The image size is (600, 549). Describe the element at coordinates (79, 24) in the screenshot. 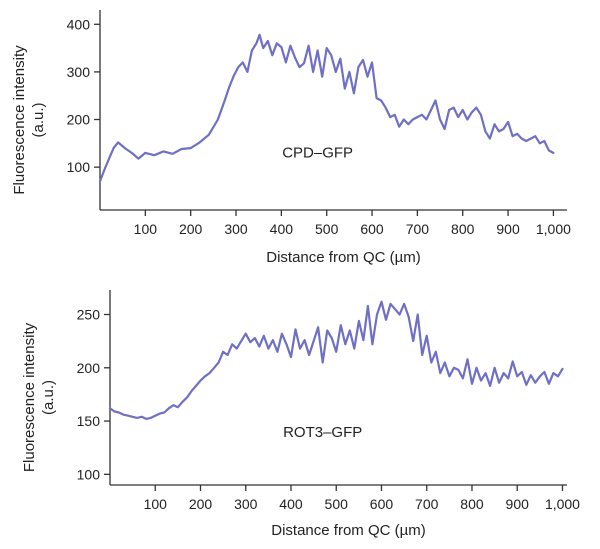

I see `y-tick-label: 400` at that location.